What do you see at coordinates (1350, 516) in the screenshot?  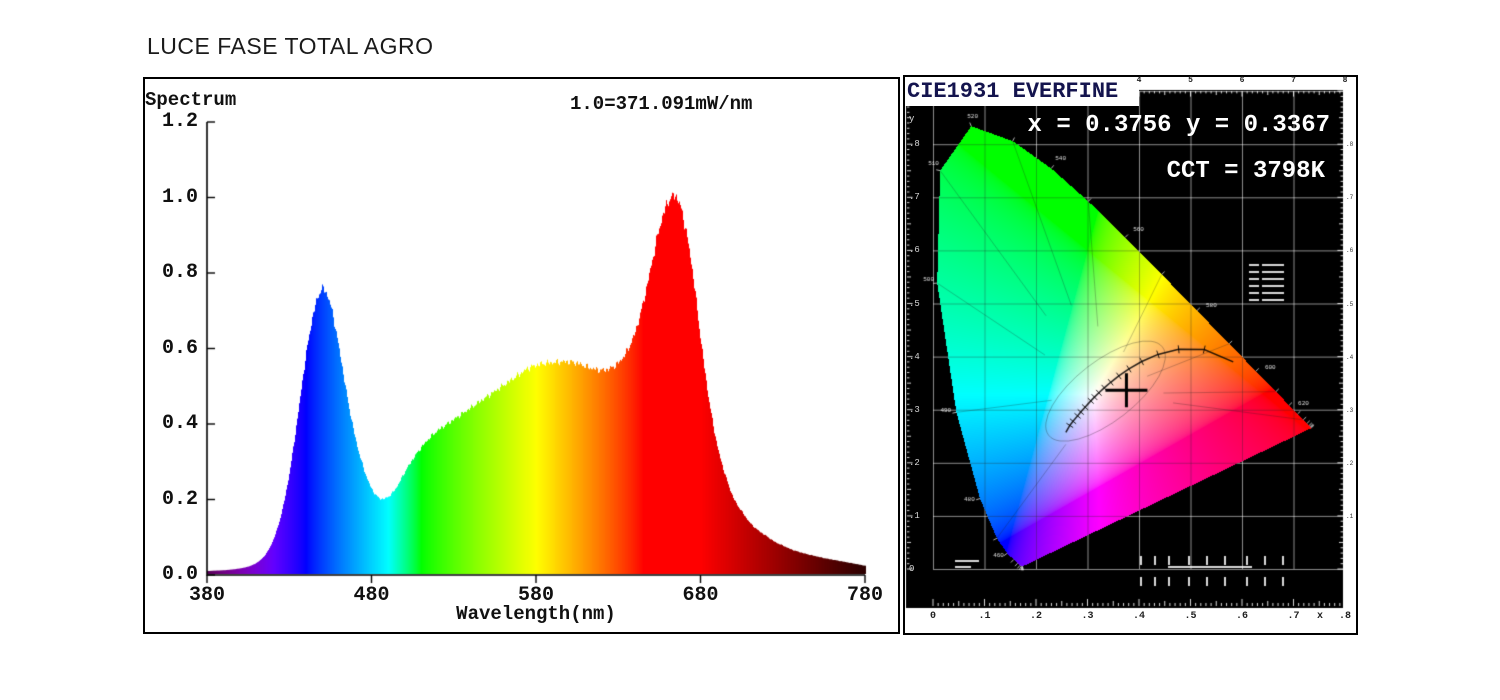 I see `cie-right-axis-label: .1` at bounding box center [1350, 516].